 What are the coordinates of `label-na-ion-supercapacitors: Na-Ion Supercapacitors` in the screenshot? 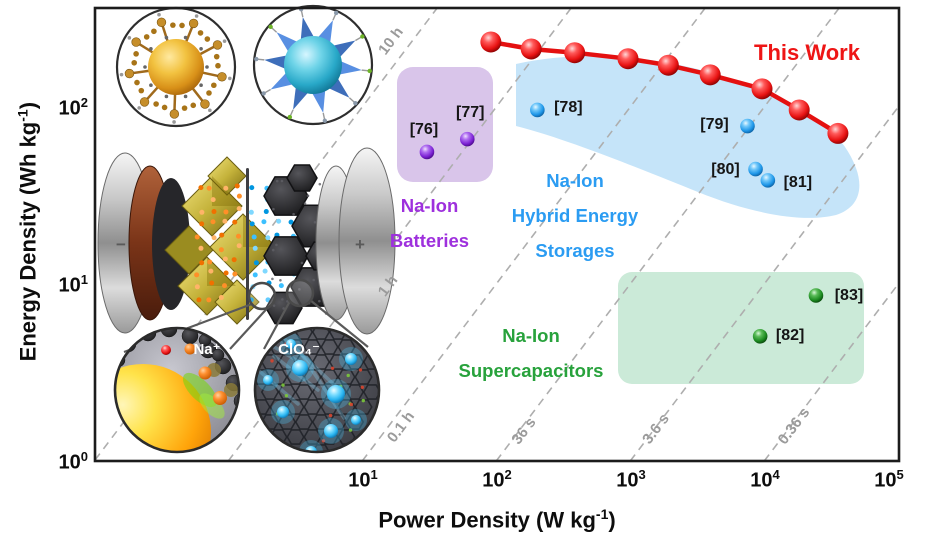 It's located at (531, 353).